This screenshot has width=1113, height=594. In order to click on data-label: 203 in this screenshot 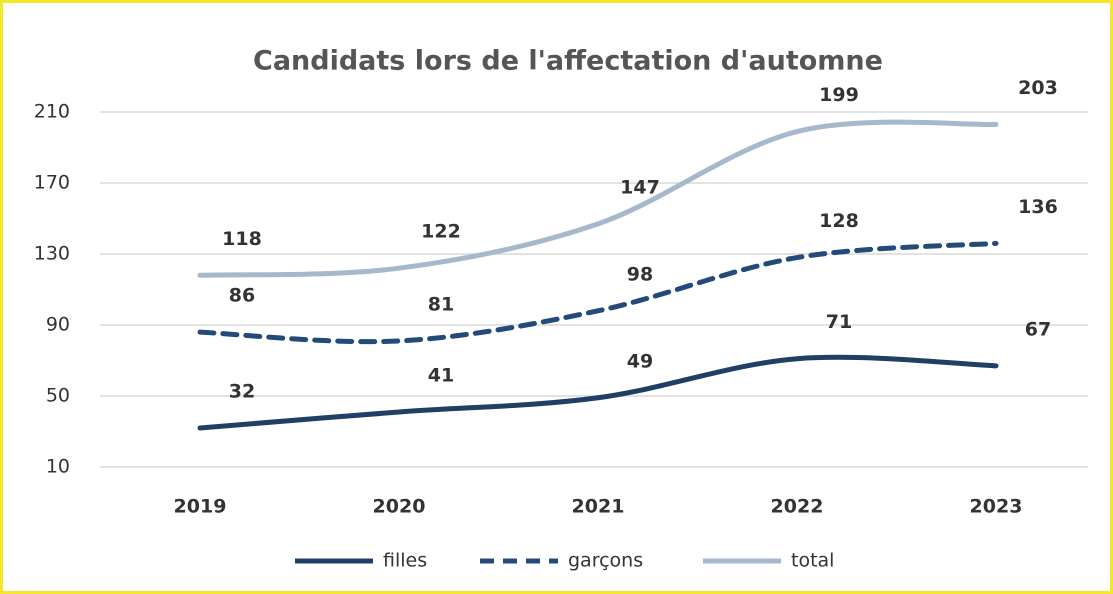, I will do `click(1038, 88)`.